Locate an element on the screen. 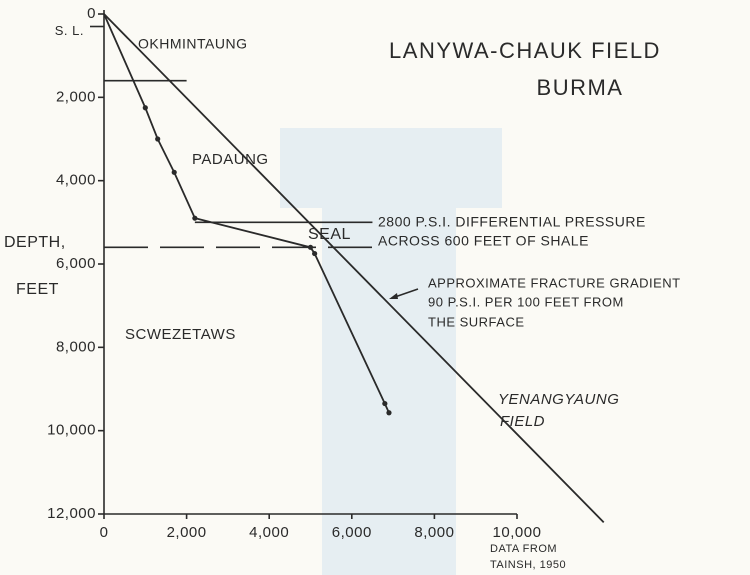 Image resolution: width=750 pixels, height=575 pixels. annotation: 2800 P.S.I. DIFFERENTIAL PRESSURE is located at coordinates (512, 222).